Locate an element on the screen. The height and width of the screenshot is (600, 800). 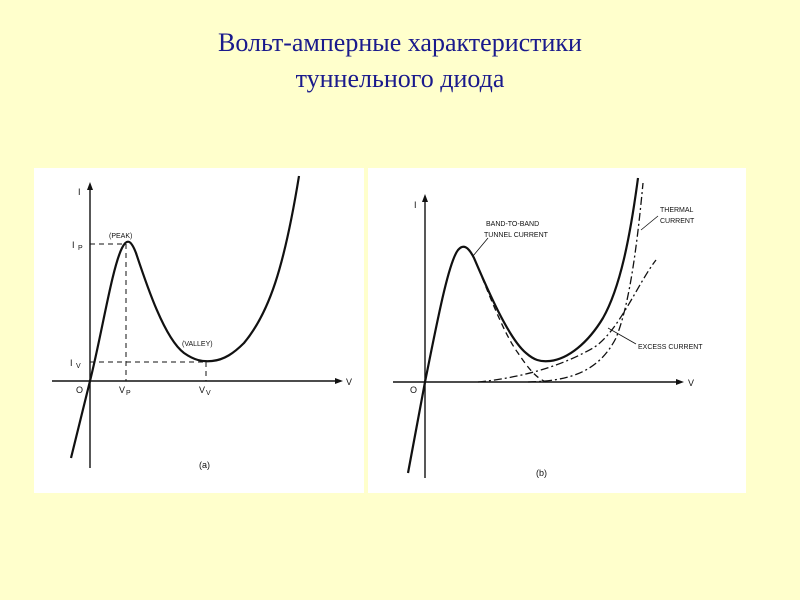
a-axis-x-label: V is located at coordinates (349, 382).